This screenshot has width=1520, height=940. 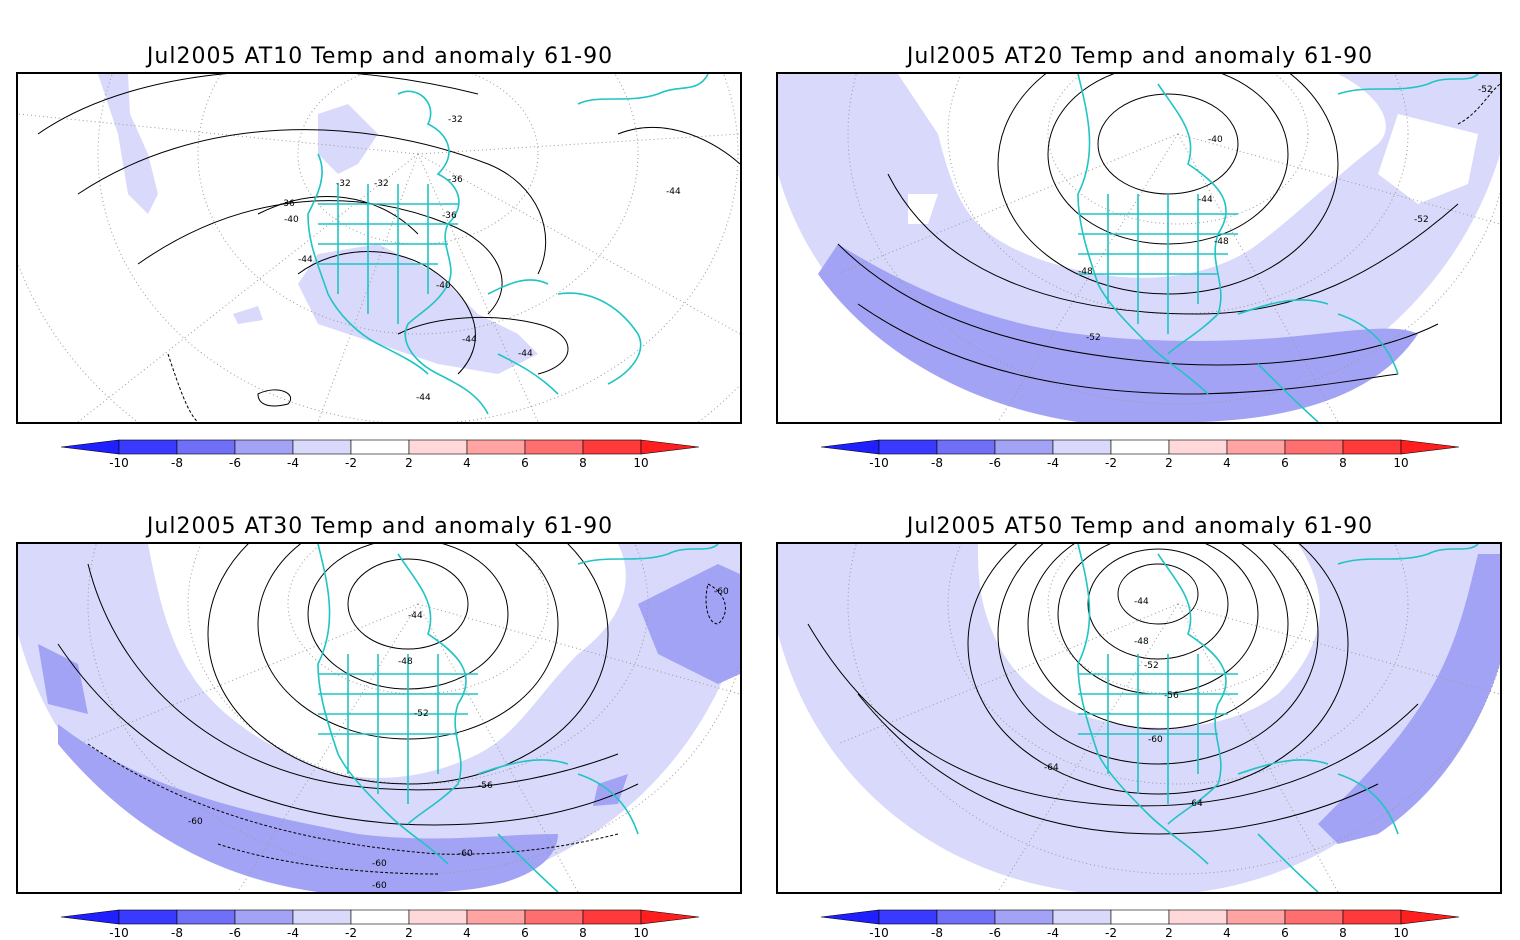 I want to click on contours, so click(x=1113, y=689).